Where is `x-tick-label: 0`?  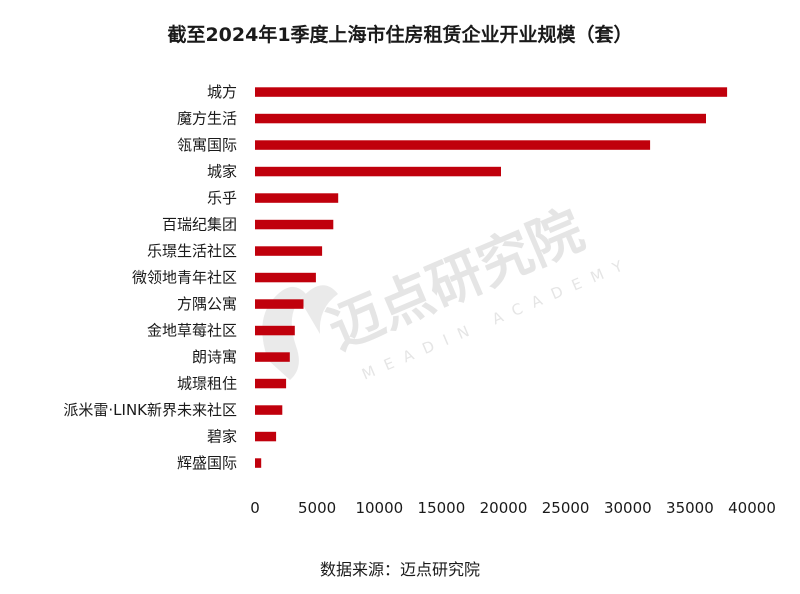 x-tick-label: 0 is located at coordinates (255, 508).